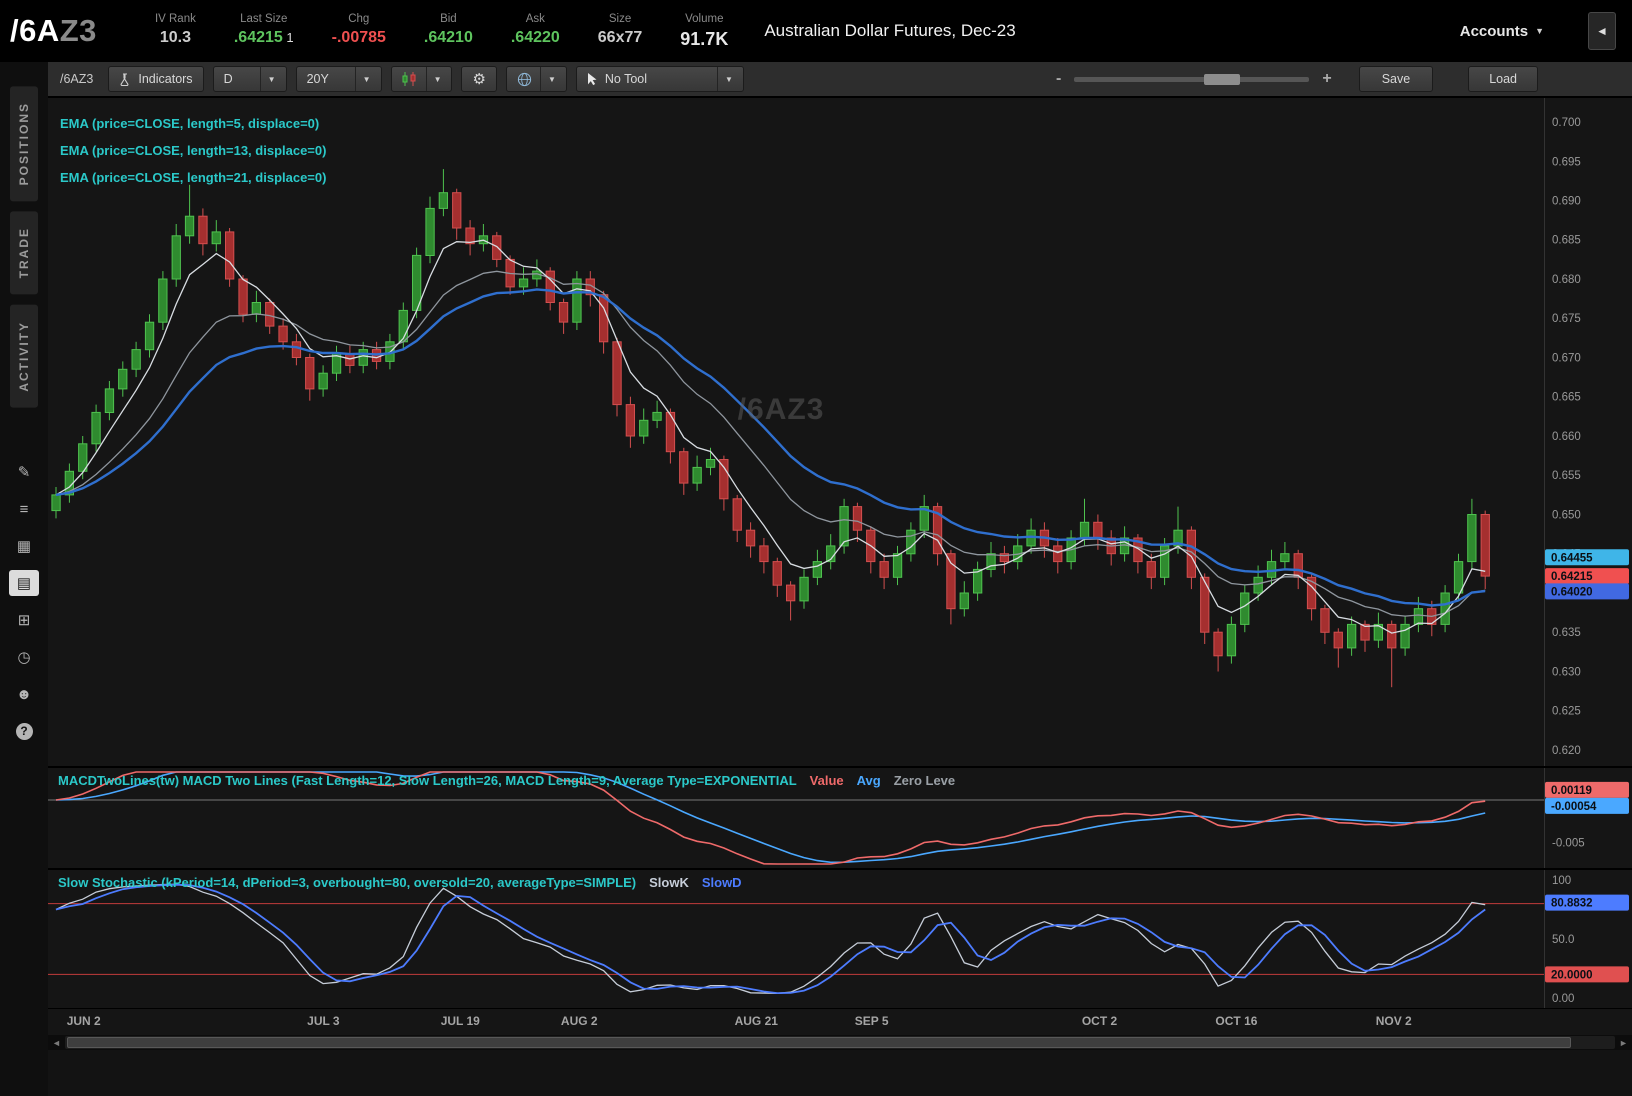 Image resolution: width=1632 pixels, height=1096 pixels. I want to click on svg-text: 0.64455, so click(1572, 558).